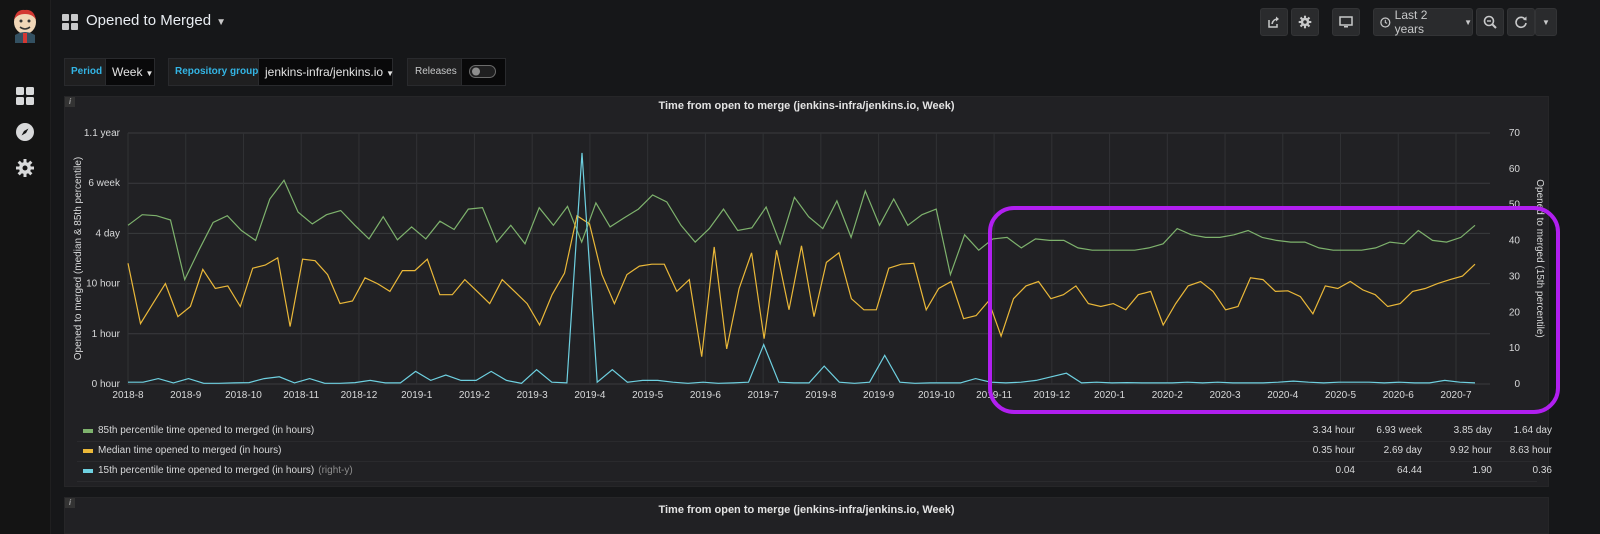 The height and width of the screenshot is (534, 1600). I want to click on x-tick-label: 2020-5, so click(1341, 395).